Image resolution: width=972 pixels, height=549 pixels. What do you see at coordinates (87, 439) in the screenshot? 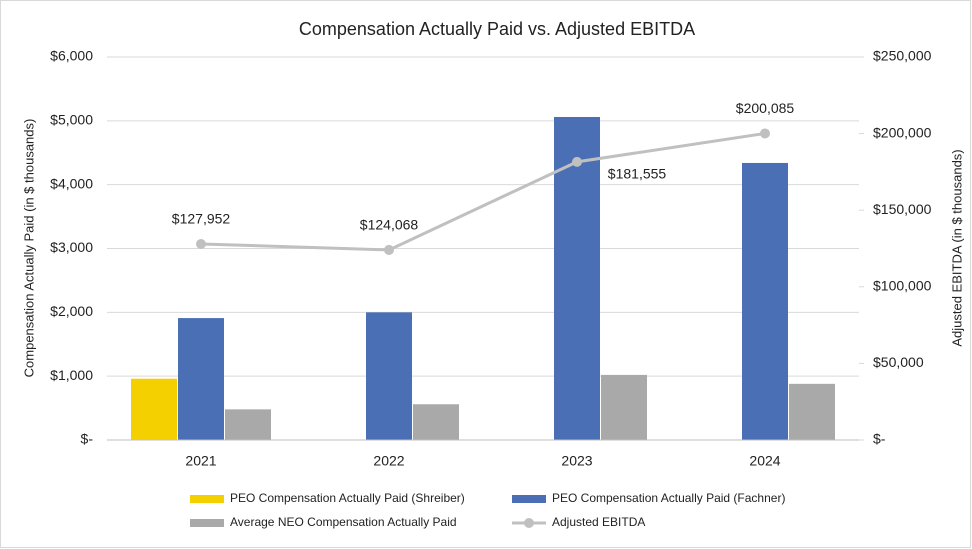
I see `y-tick-label: $-` at bounding box center [87, 439].